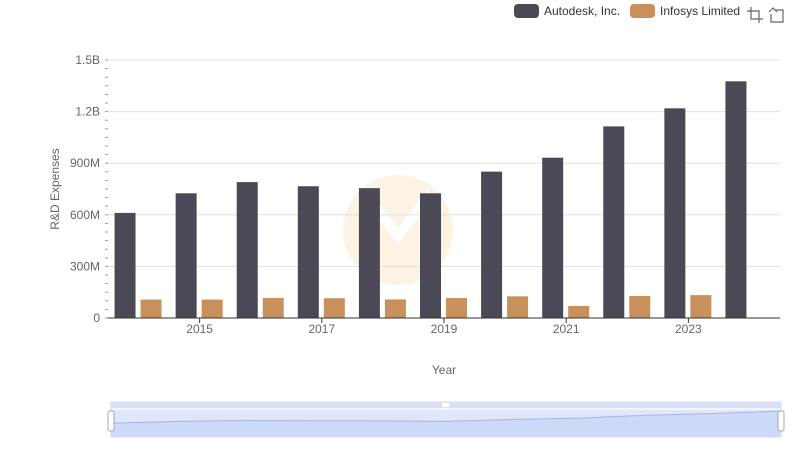 Image resolution: width=800 pixels, height=461 pixels. Describe the element at coordinates (151, 308) in the screenshot. I see `bar-infosys-2014` at that location.